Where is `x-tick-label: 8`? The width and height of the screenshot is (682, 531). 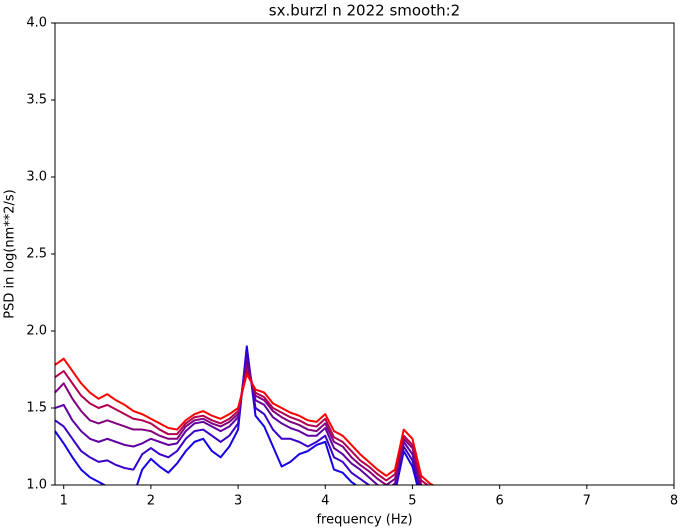
x-tick-label: 8 is located at coordinates (674, 501).